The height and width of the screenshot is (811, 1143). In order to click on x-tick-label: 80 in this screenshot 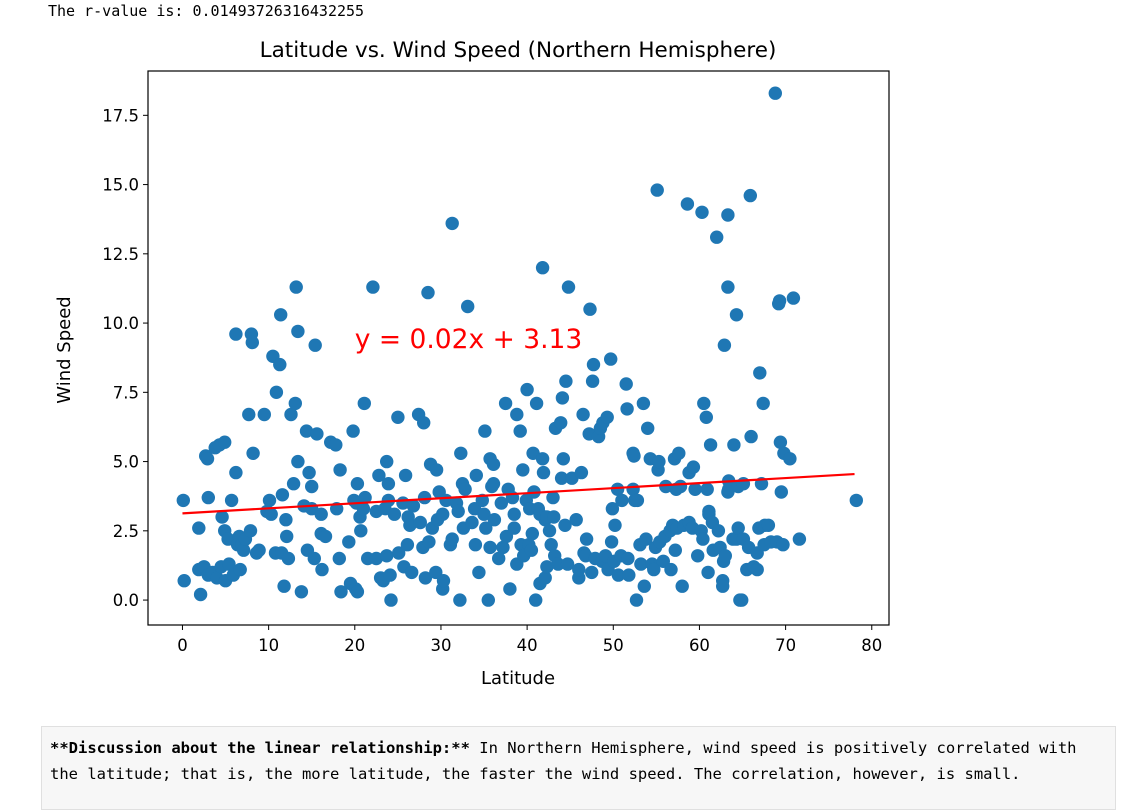, I will do `click(871, 645)`.